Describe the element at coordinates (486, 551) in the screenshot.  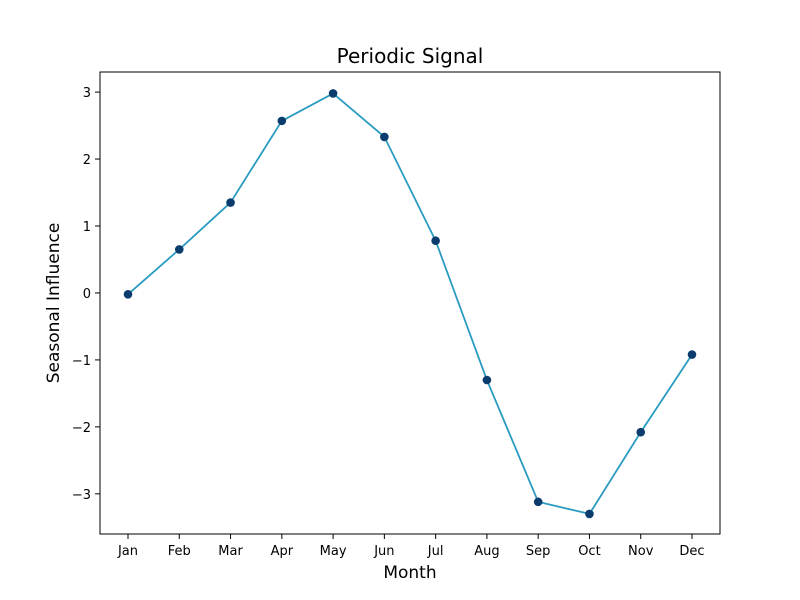
I see `x-tick-label: Aug` at that location.